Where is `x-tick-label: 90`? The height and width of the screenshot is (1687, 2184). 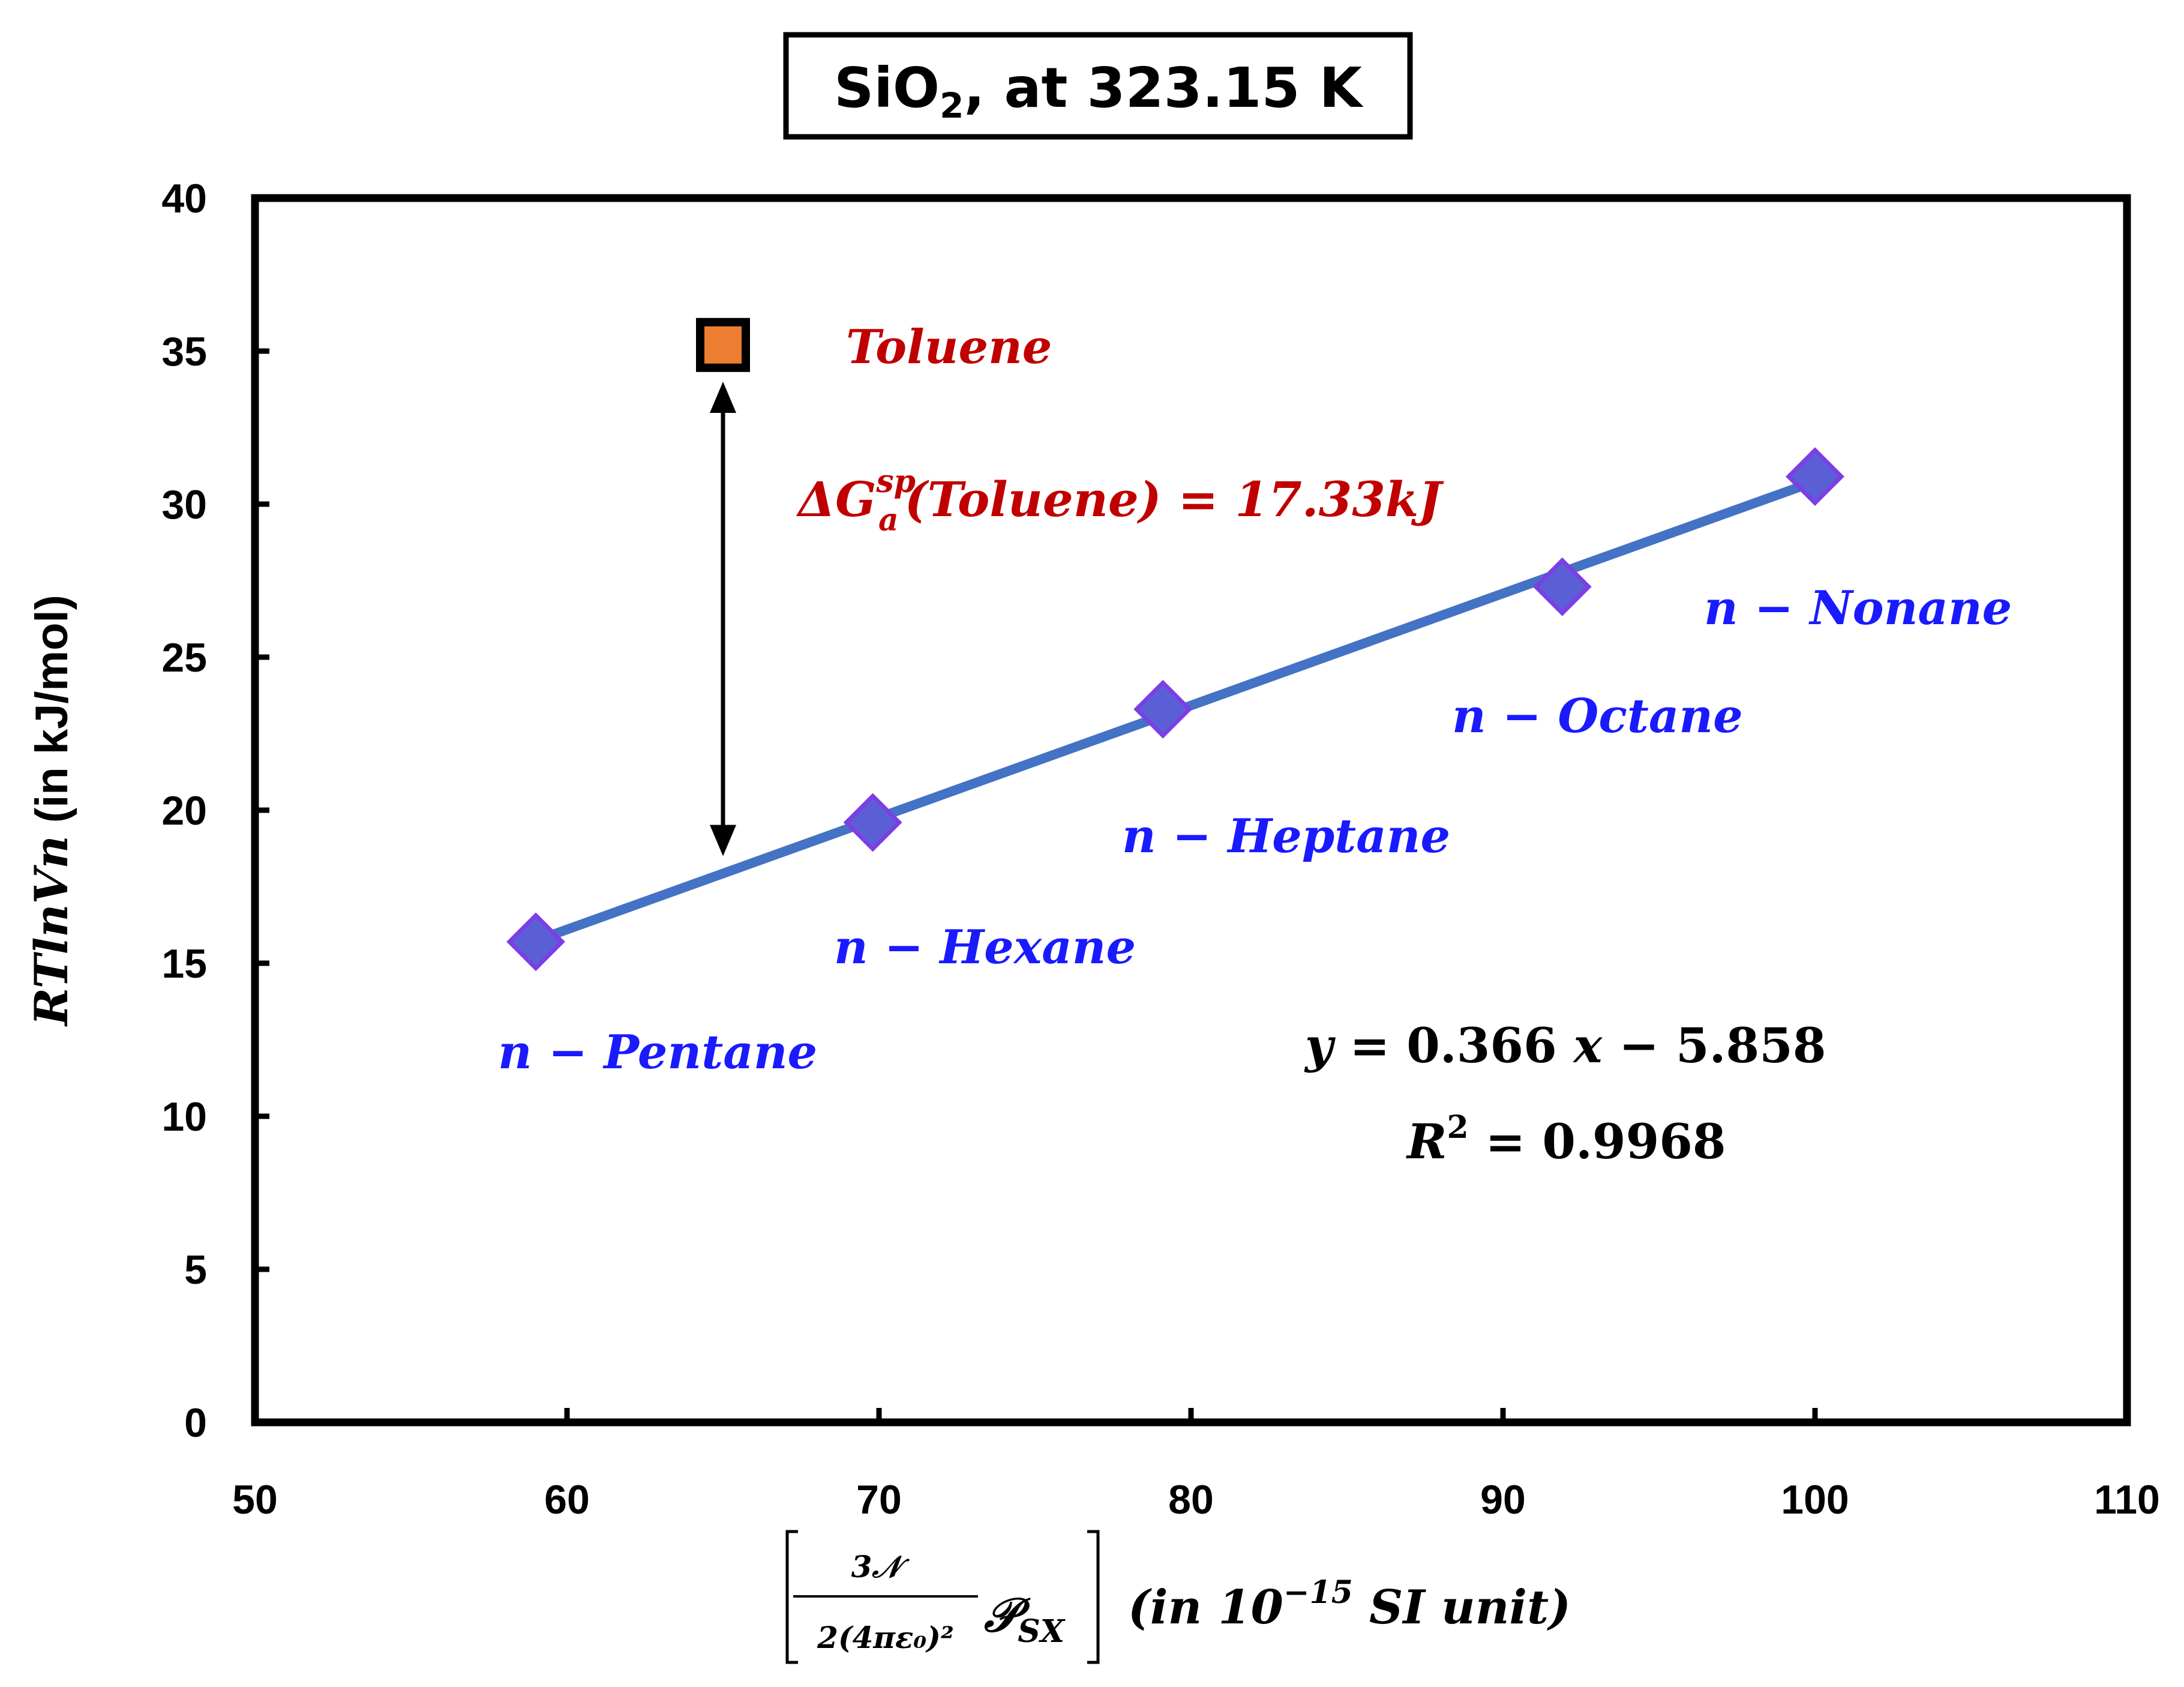
x-tick-label: 90 is located at coordinates (1503, 1500).